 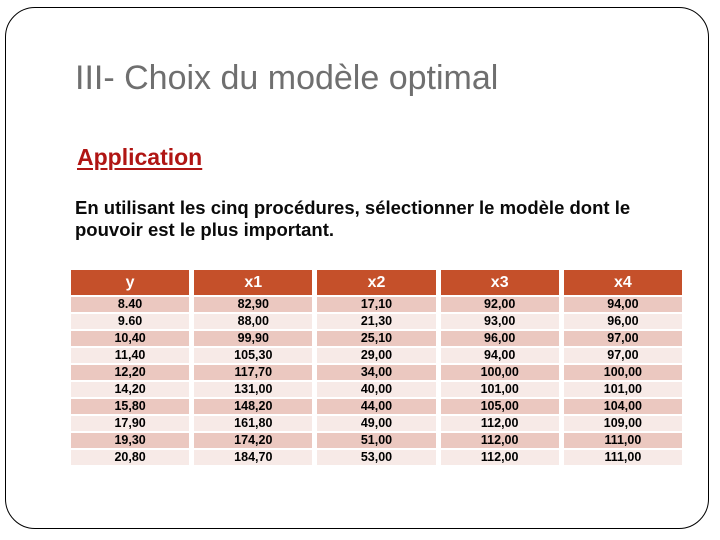 I want to click on table-cell: 51,00, so click(x=376, y=440).